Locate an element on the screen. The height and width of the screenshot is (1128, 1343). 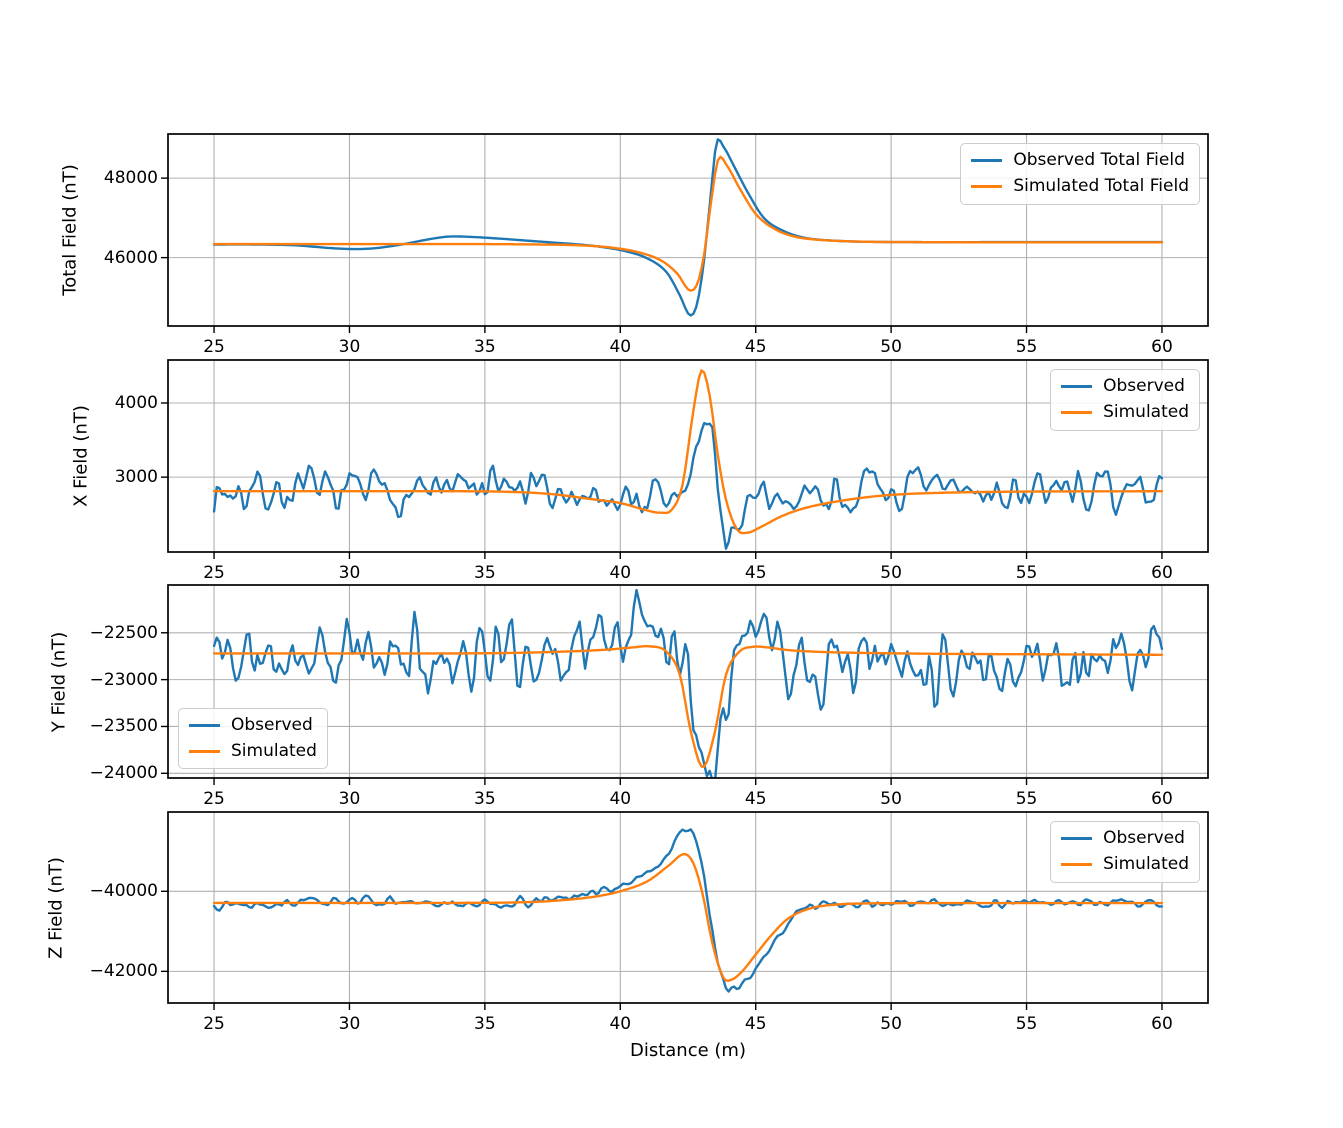
legend-entry: Observed Total Field is located at coordinates (1080, 160).